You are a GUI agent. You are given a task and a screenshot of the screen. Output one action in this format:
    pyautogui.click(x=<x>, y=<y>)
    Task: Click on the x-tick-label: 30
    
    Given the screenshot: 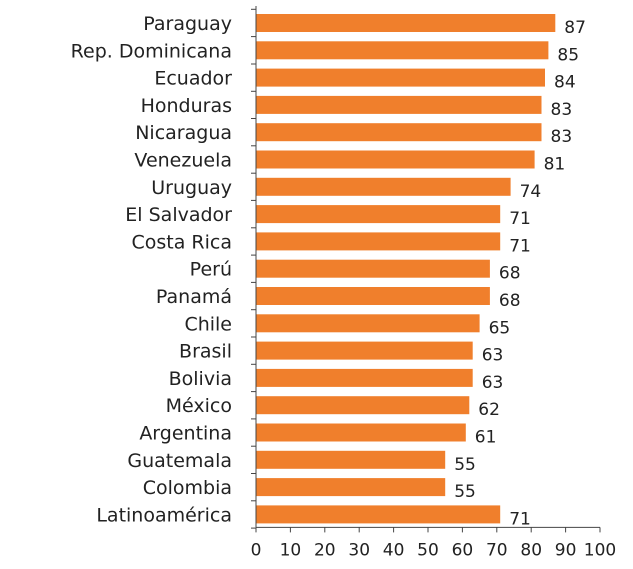 What is the action you would take?
    pyautogui.click(x=359, y=550)
    